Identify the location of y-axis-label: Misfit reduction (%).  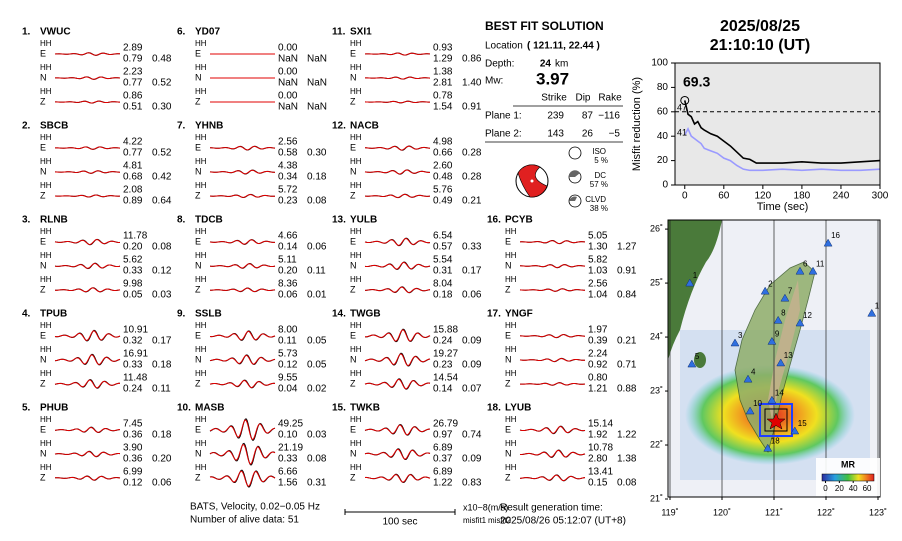
(637, 124).